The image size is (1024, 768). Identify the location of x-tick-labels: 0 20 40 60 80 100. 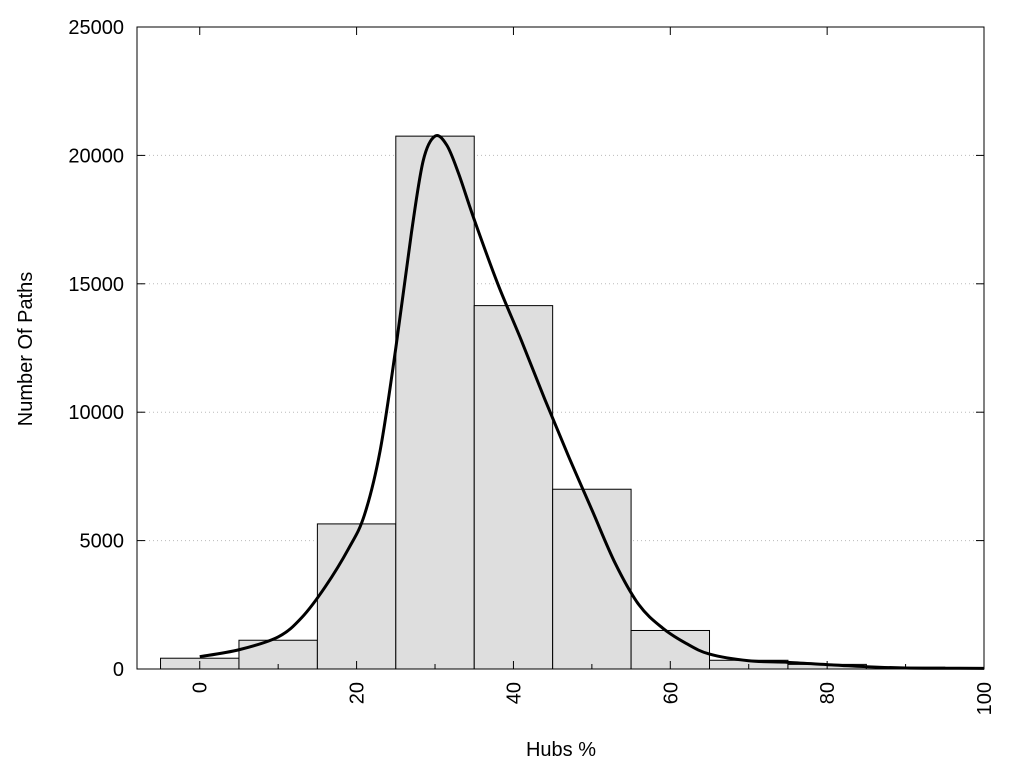
(593, 698).